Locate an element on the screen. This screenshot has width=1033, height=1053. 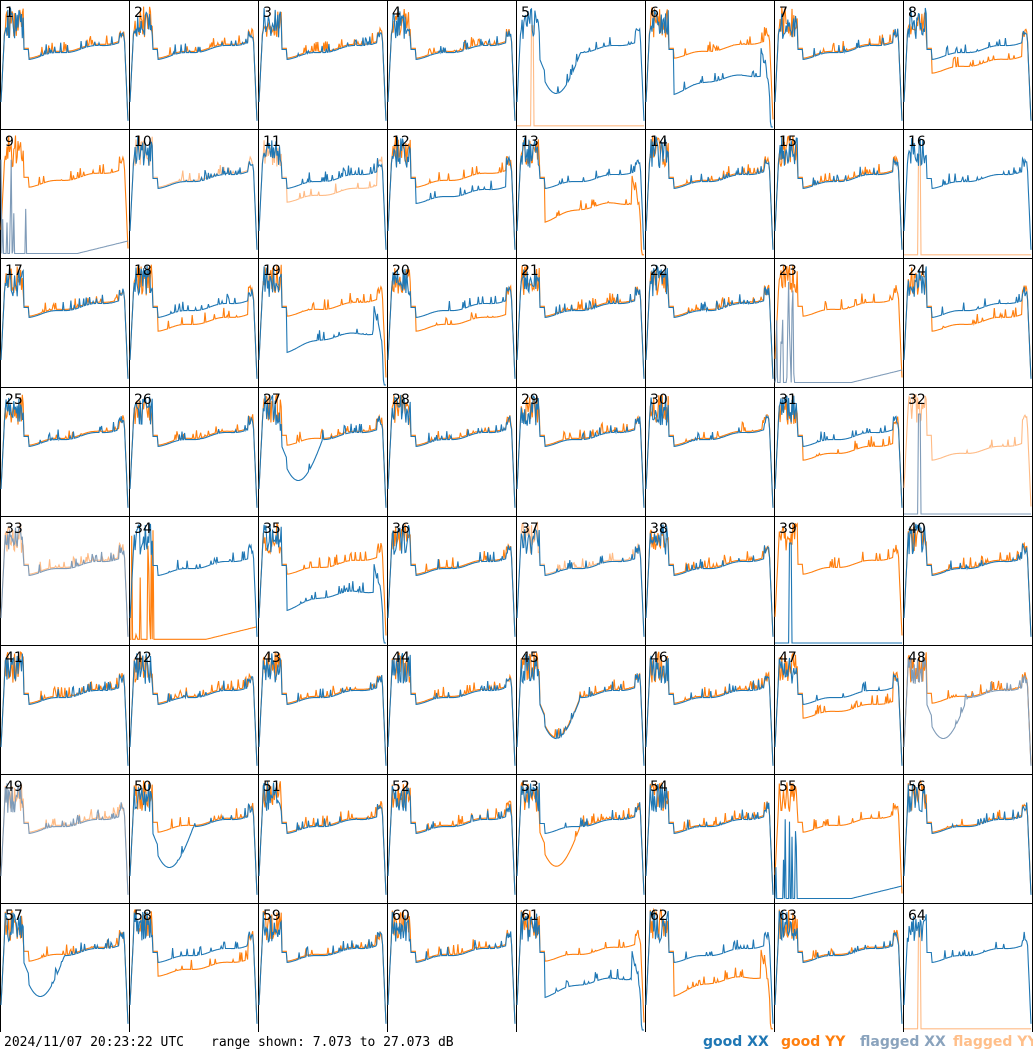
panel-45: 45 is located at coordinates (581, 710).